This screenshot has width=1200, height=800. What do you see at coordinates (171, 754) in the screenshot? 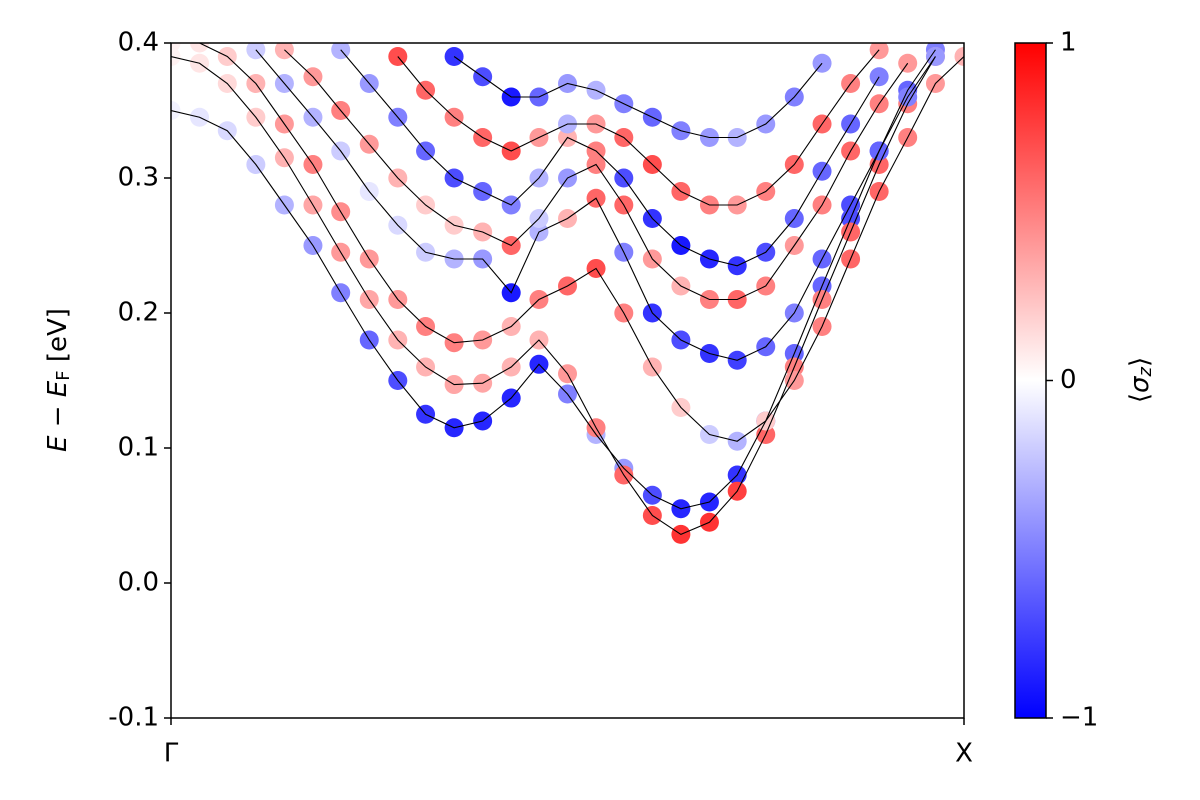
I see `x-tick-label: Γ` at bounding box center [171, 754].